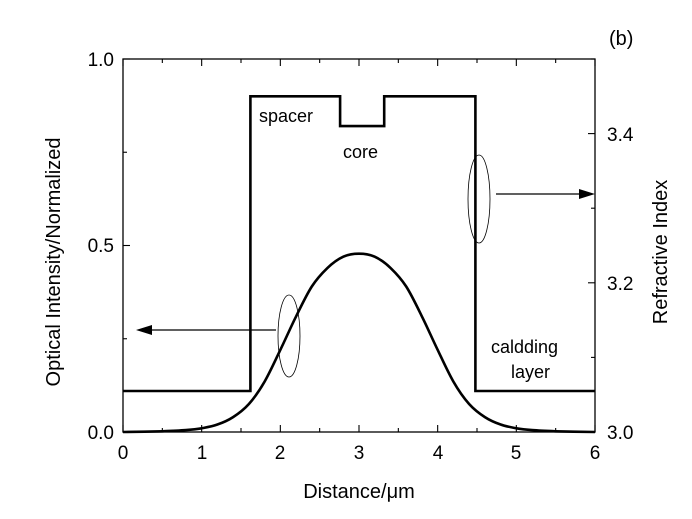 This screenshot has width=692, height=519. I want to click on right-axis-arrow, so click(545, 194).